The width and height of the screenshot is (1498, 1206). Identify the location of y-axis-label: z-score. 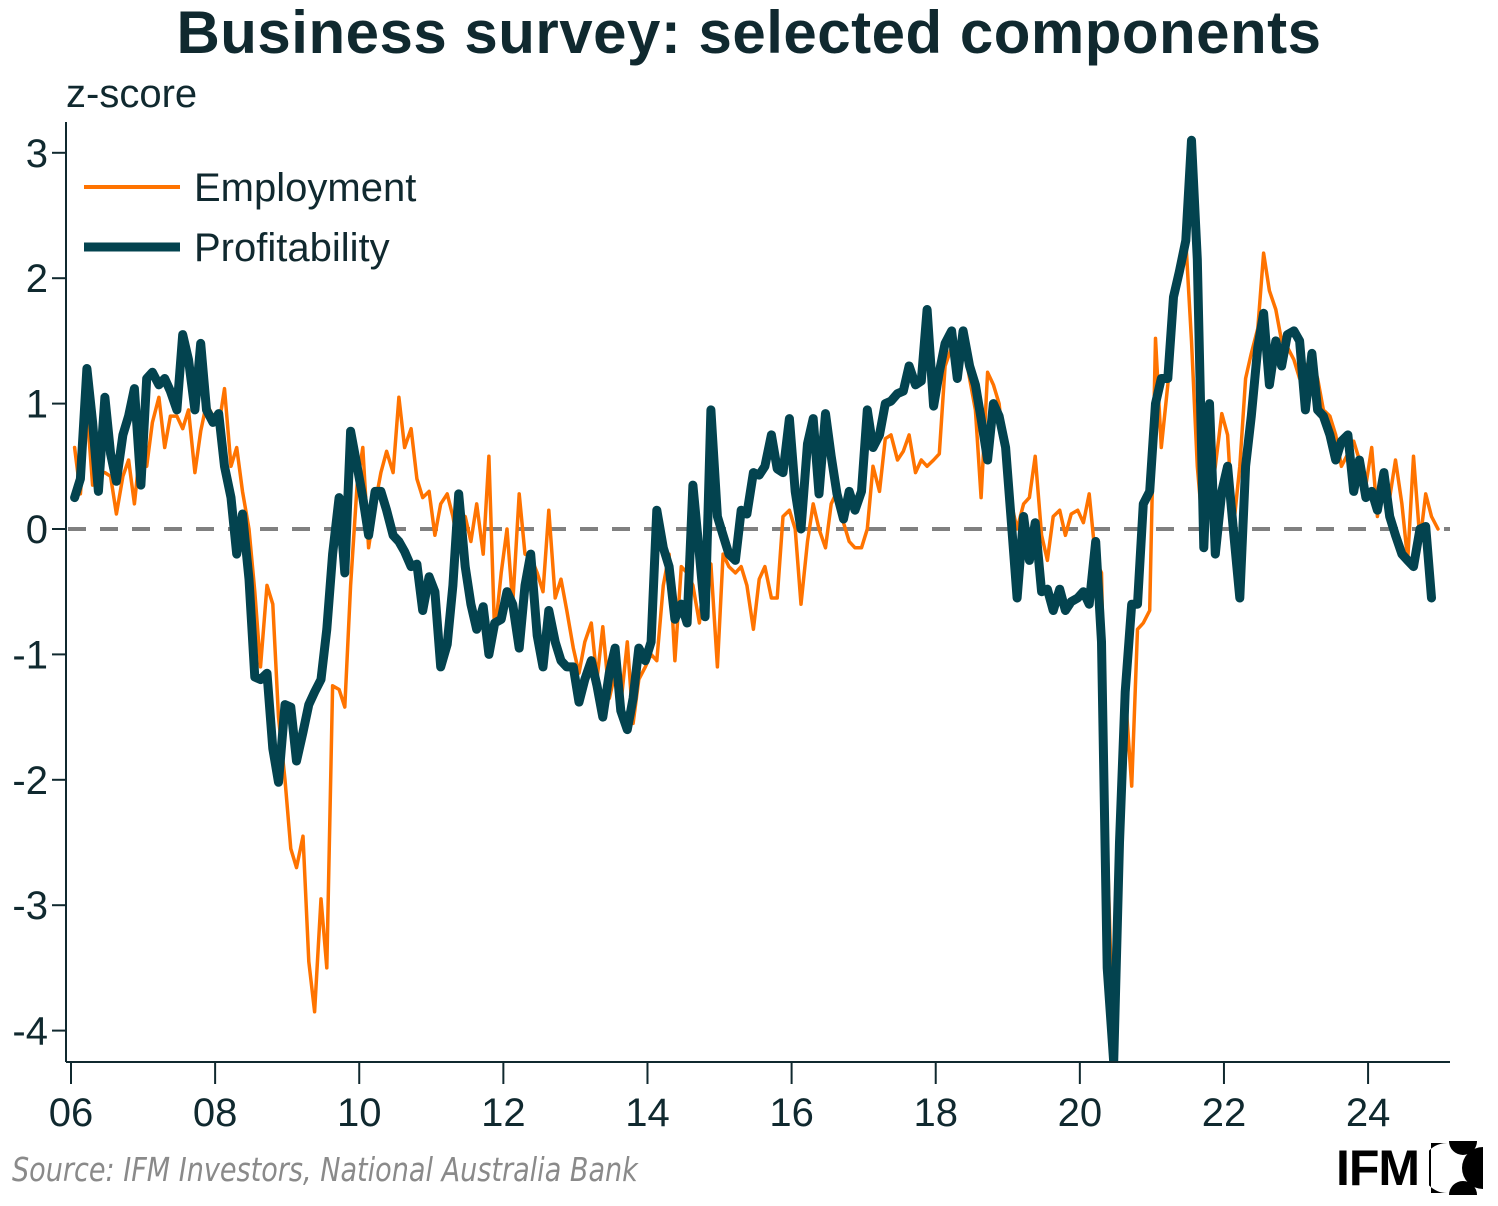
(132, 94).